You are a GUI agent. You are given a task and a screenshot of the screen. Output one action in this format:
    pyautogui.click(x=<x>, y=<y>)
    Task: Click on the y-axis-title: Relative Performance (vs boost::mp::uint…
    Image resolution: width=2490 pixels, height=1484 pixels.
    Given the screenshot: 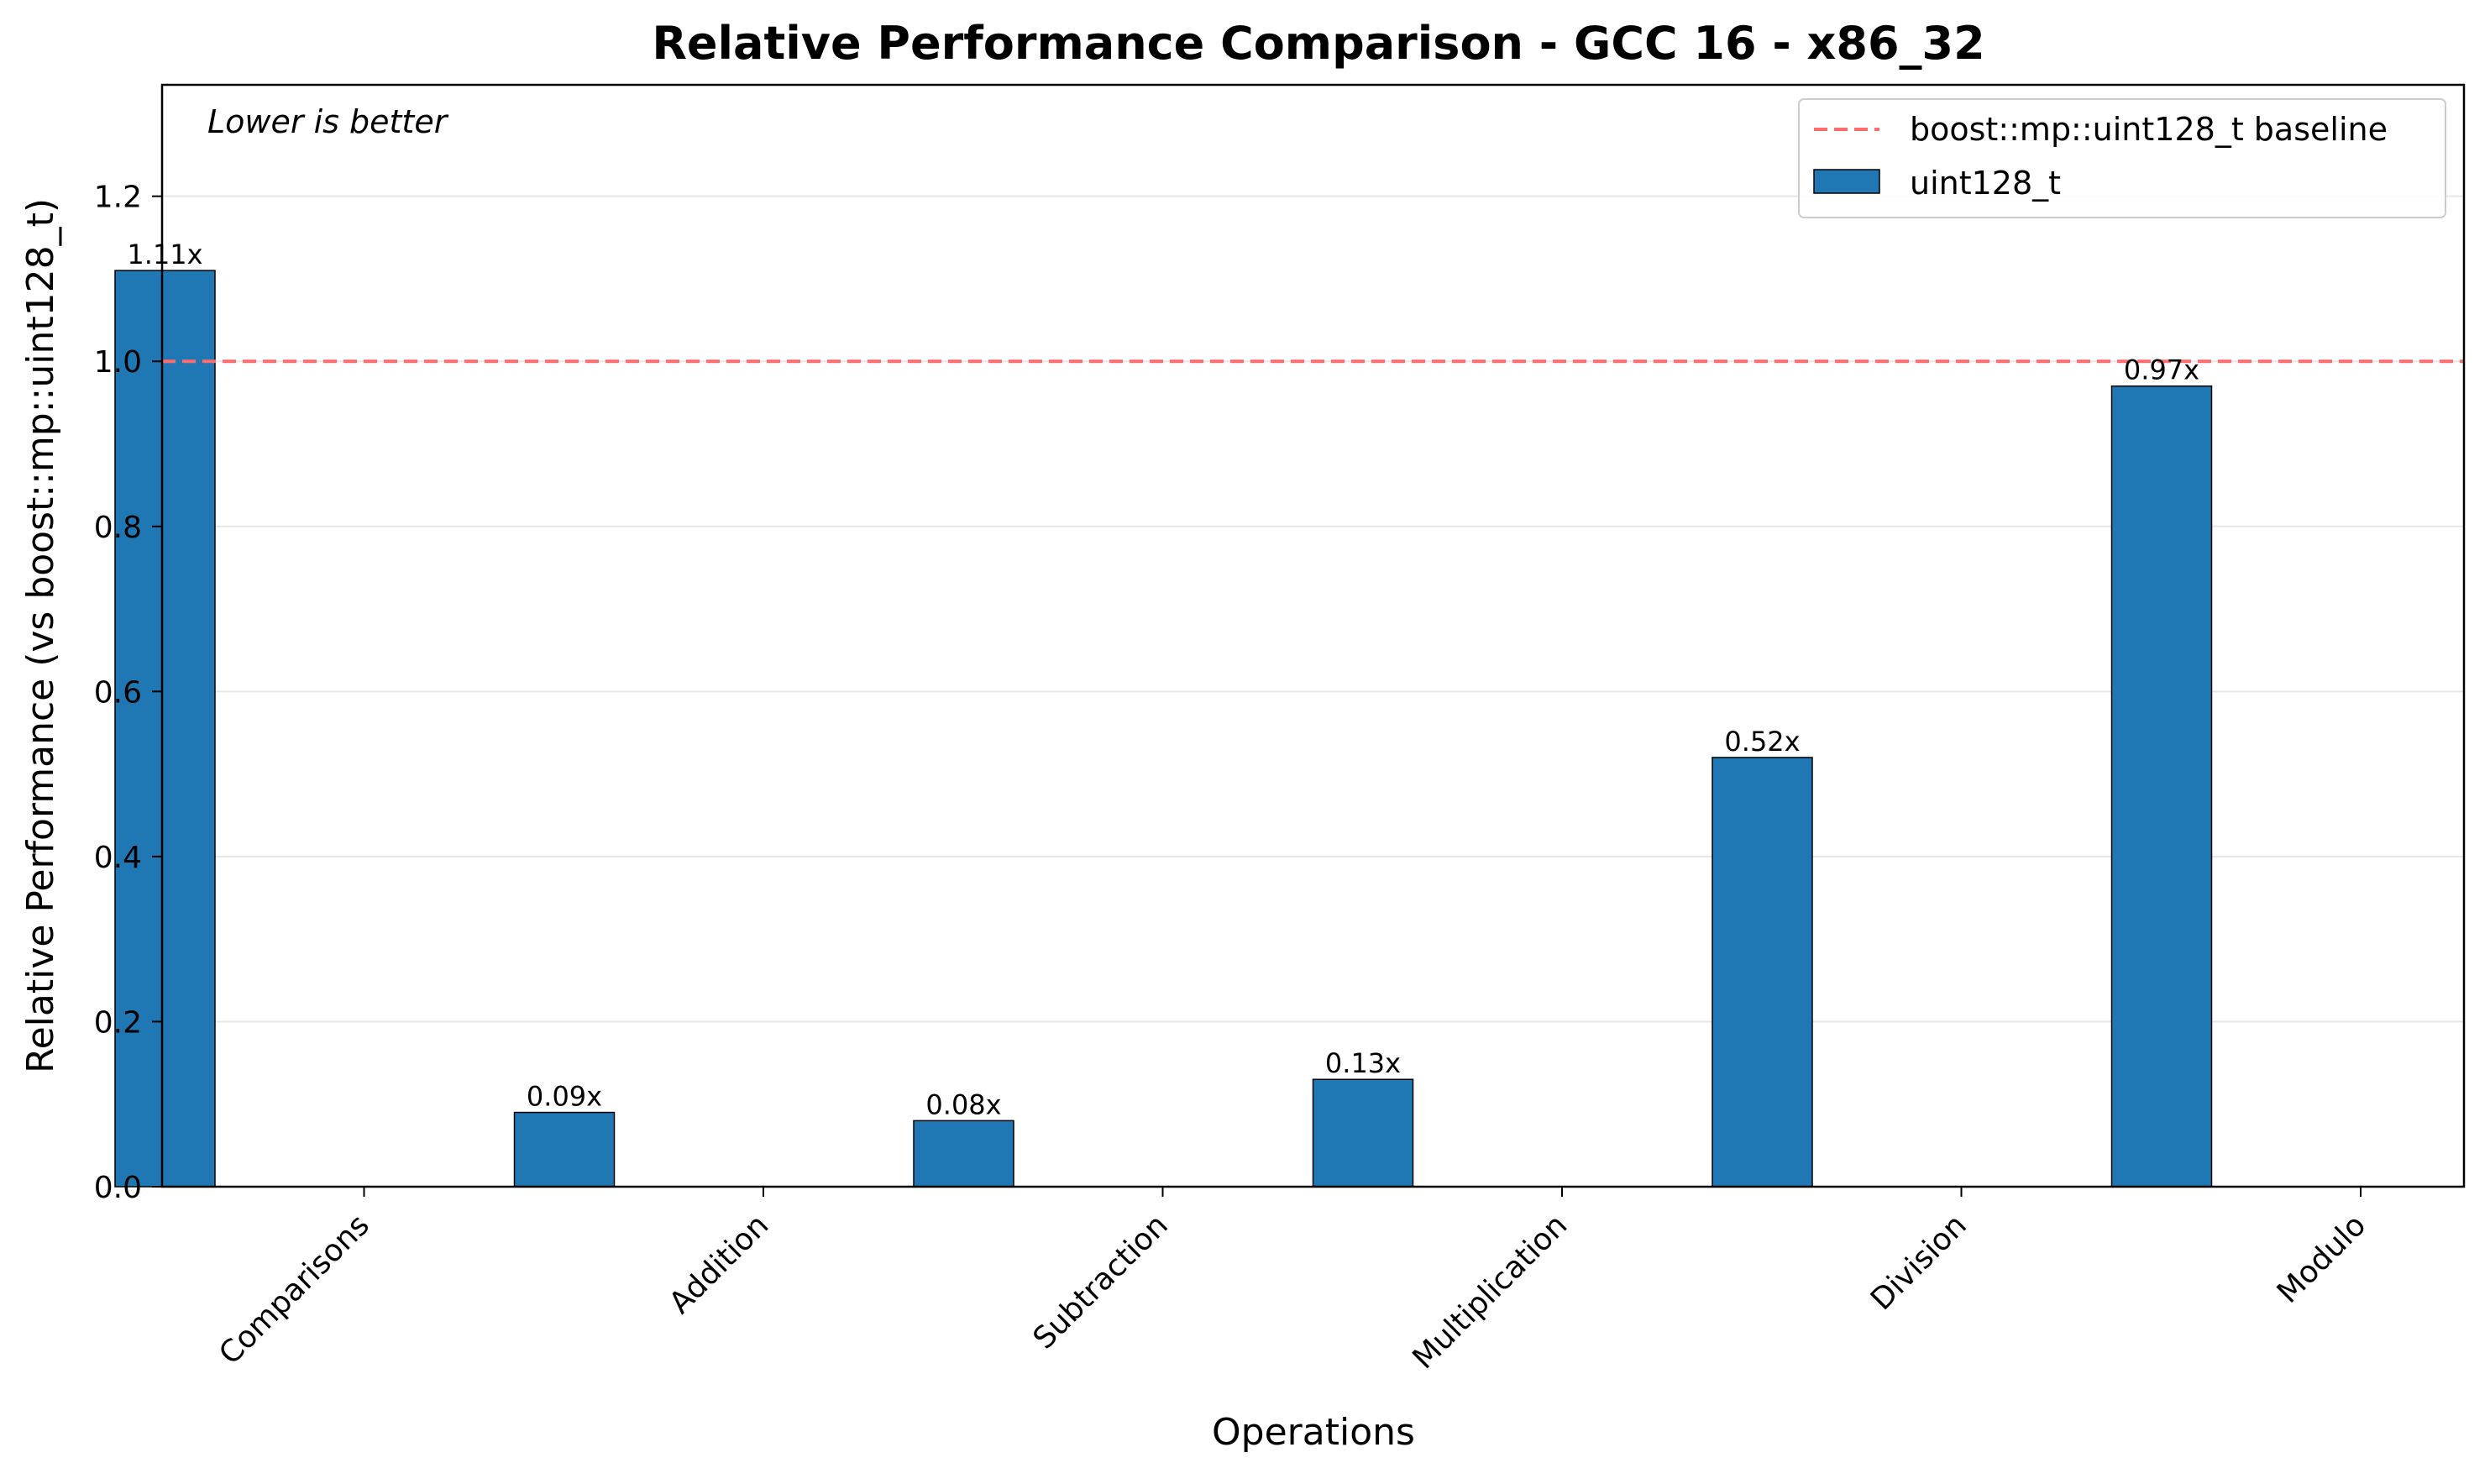 What is the action you would take?
    pyautogui.click(x=40, y=636)
    